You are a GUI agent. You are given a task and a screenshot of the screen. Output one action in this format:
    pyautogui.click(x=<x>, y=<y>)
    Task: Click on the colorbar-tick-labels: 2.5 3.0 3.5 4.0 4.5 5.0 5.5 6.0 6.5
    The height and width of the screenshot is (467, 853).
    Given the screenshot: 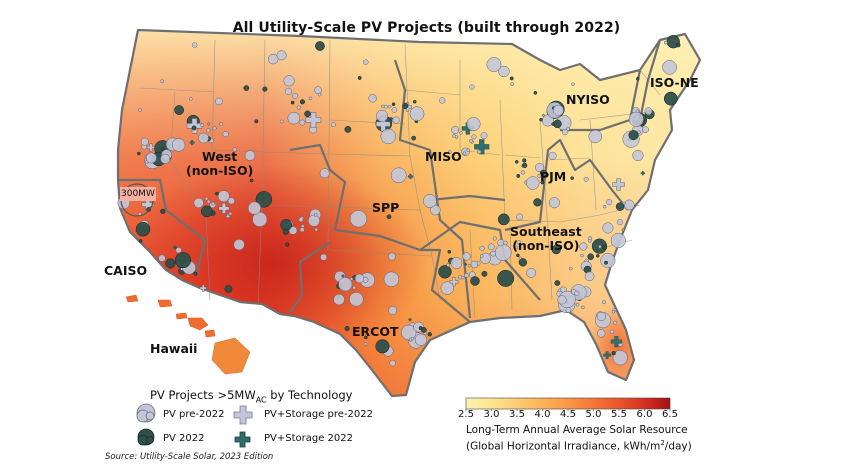 What is the action you would take?
    pyautogui.click(x=426, y=416)
    